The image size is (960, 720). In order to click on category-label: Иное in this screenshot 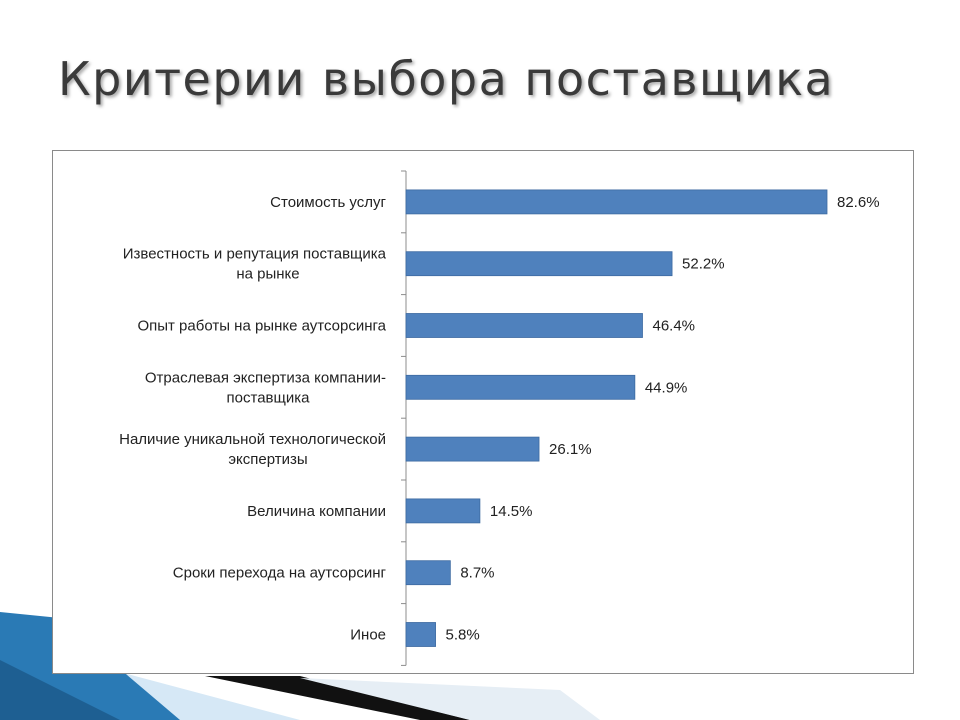, I will do `click(368, 635)`.